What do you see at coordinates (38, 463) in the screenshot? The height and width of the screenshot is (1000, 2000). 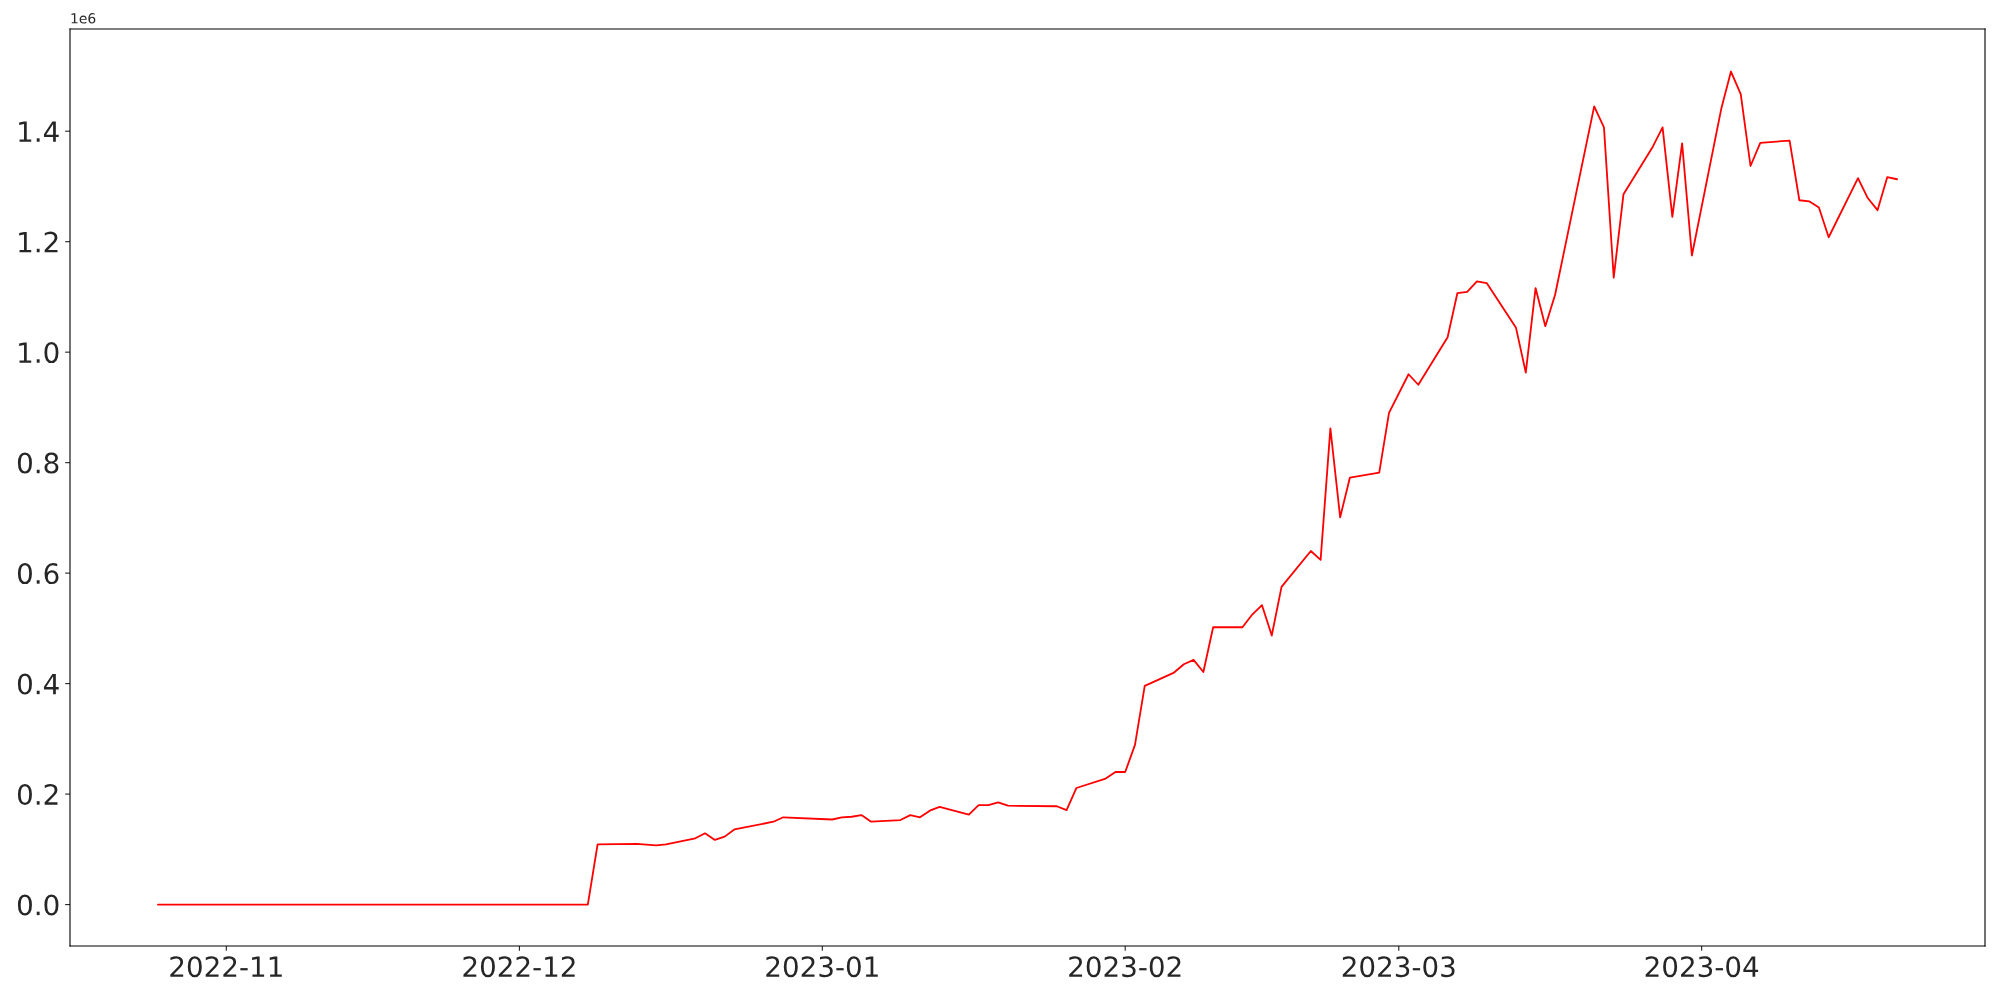 I see `y-tick-label: 0.8` at bounding box center [38, 463].